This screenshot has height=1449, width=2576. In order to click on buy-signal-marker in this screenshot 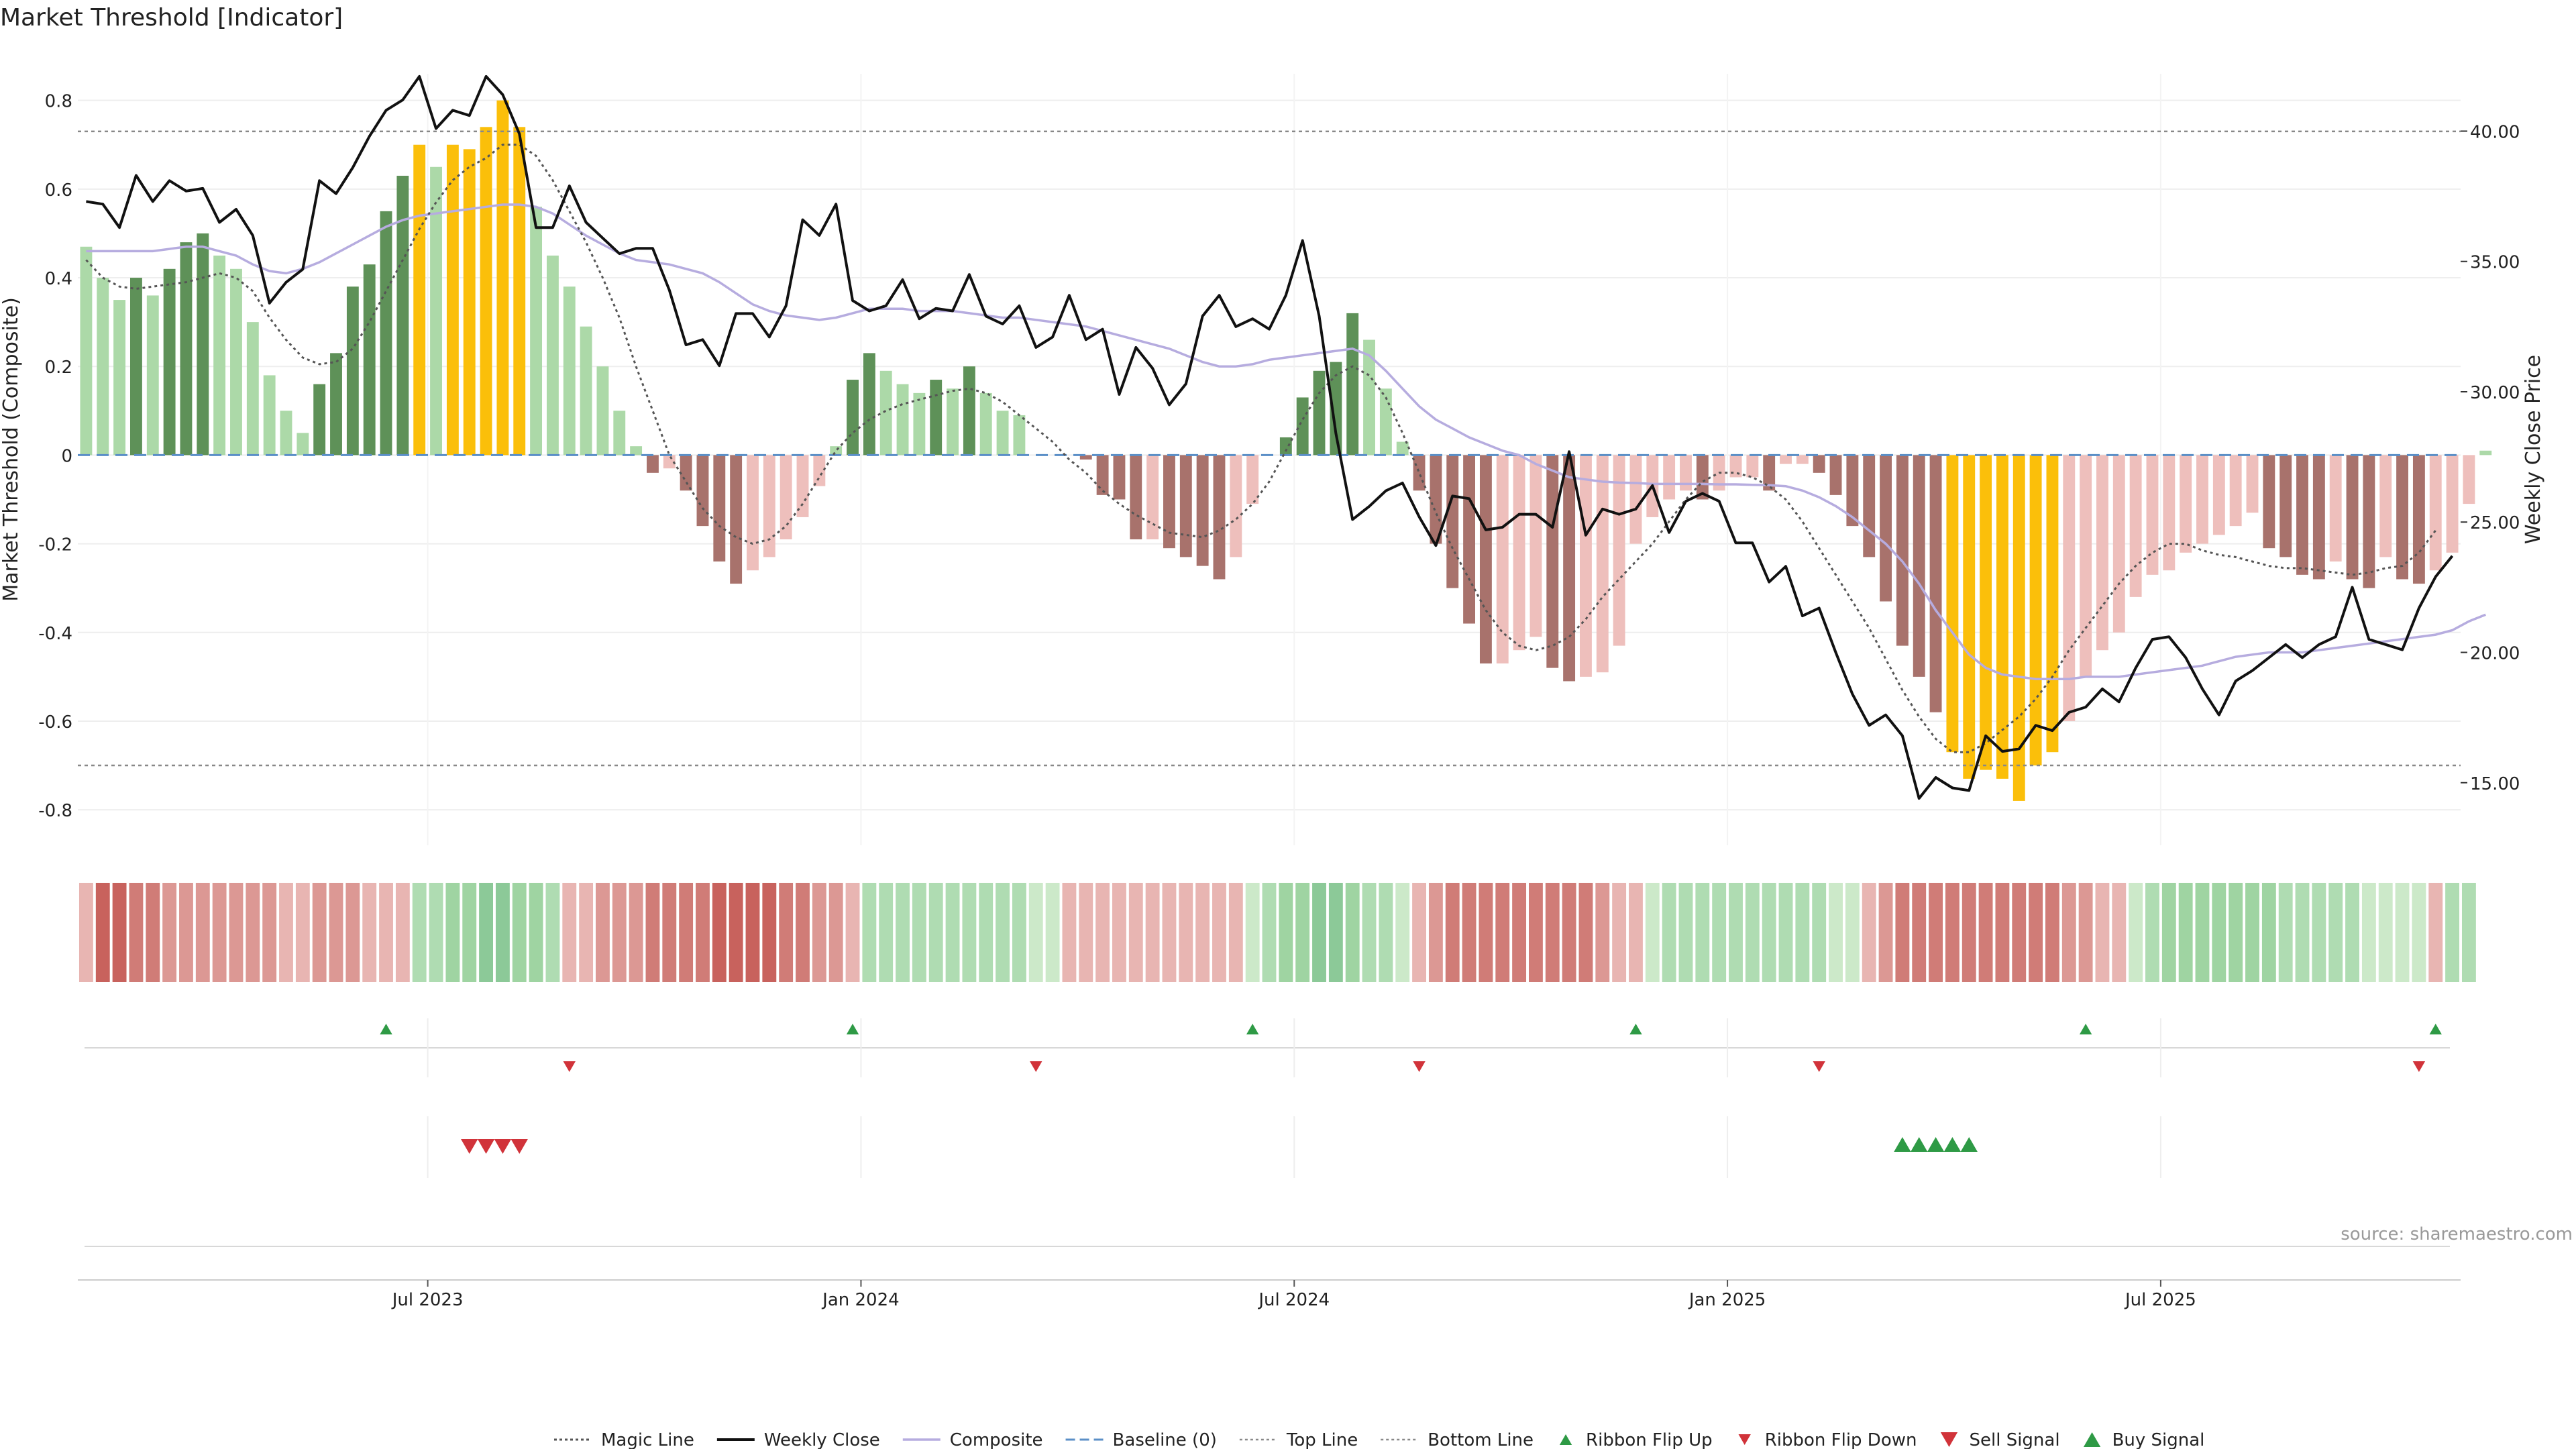, I will do `click(1902, 1144)`.